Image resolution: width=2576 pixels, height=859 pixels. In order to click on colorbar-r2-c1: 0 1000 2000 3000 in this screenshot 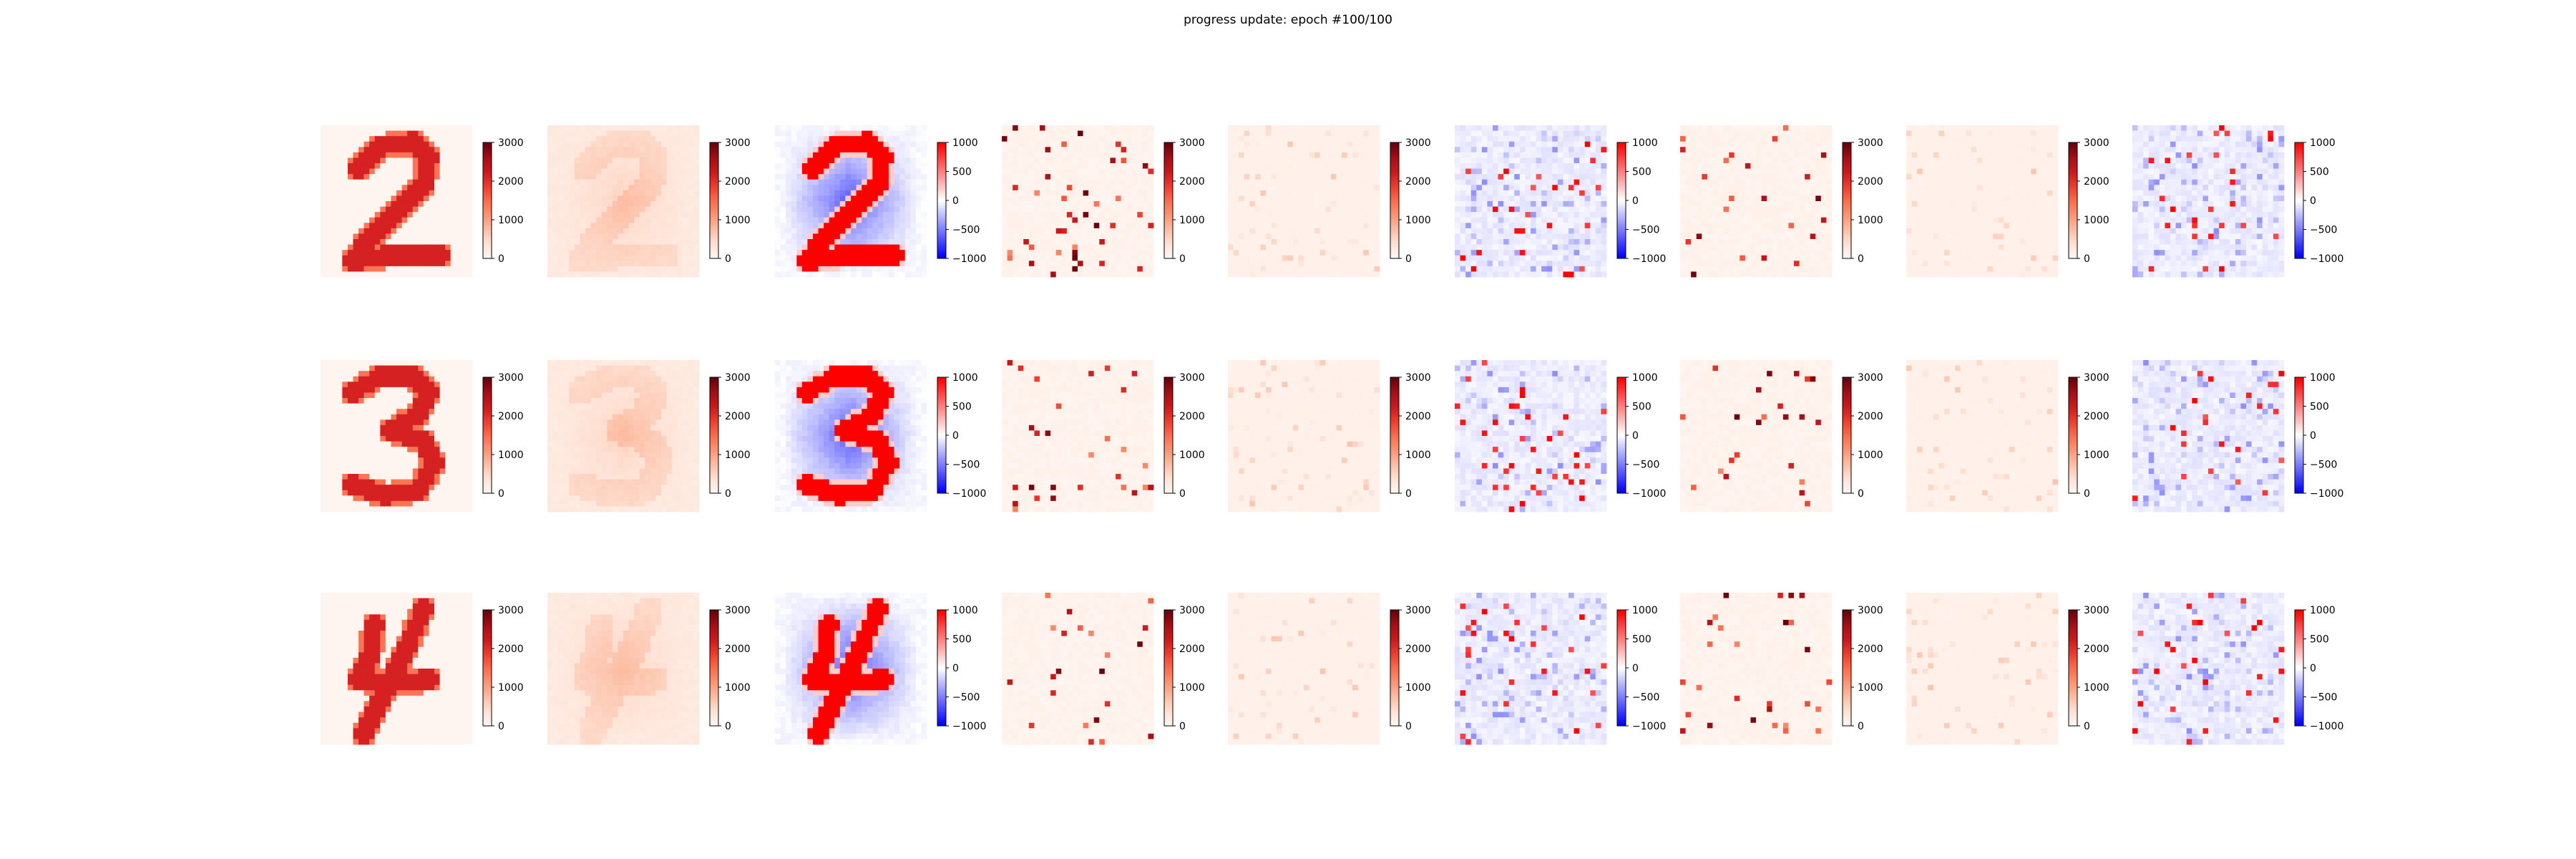, I will do `click(503, 436)`.